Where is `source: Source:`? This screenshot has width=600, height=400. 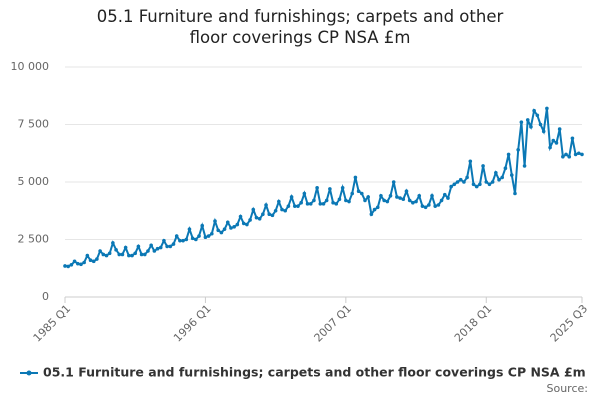 source: Source: is located at coordinates (568, 388).